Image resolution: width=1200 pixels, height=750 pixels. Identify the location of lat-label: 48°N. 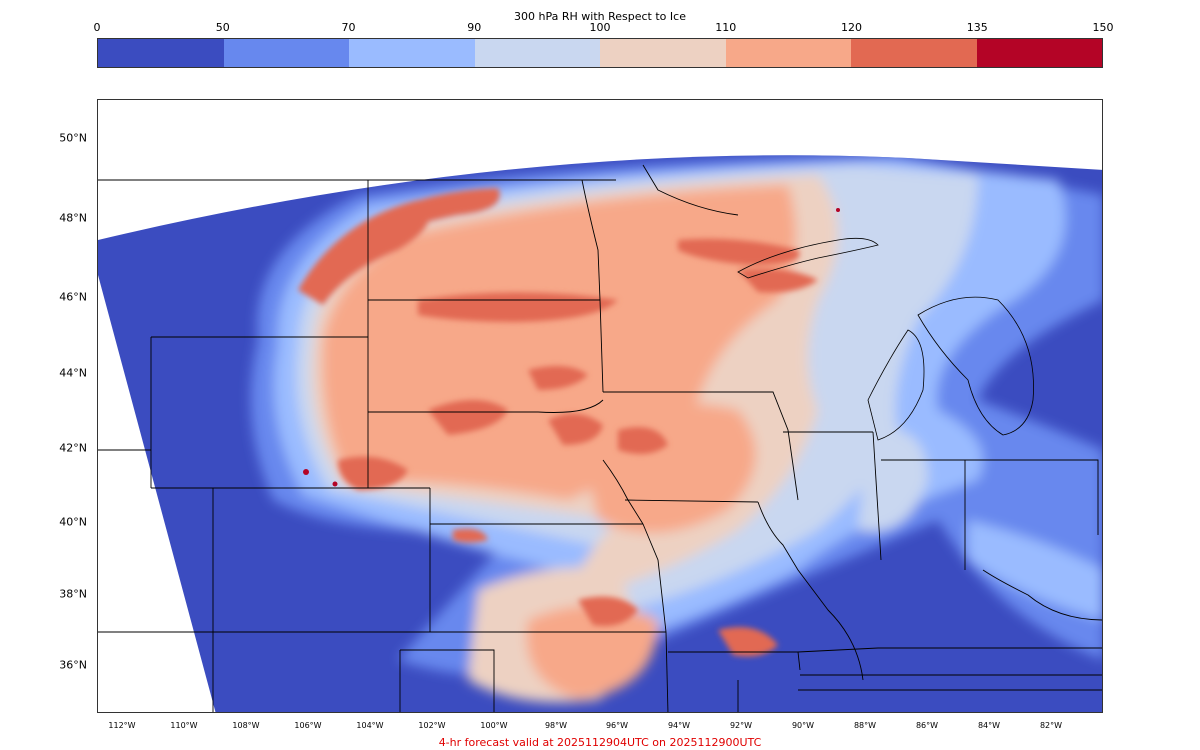
(73, 218).